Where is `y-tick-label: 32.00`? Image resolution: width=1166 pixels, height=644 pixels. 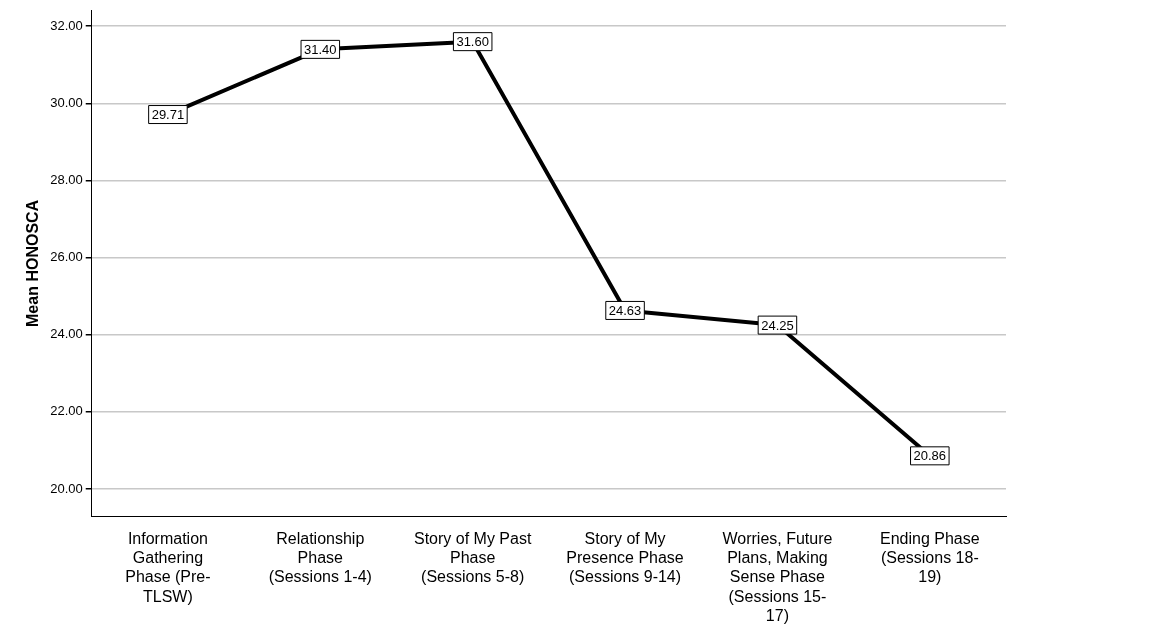 y-tick-label: 32.00 is located at coordinates (66, 25).